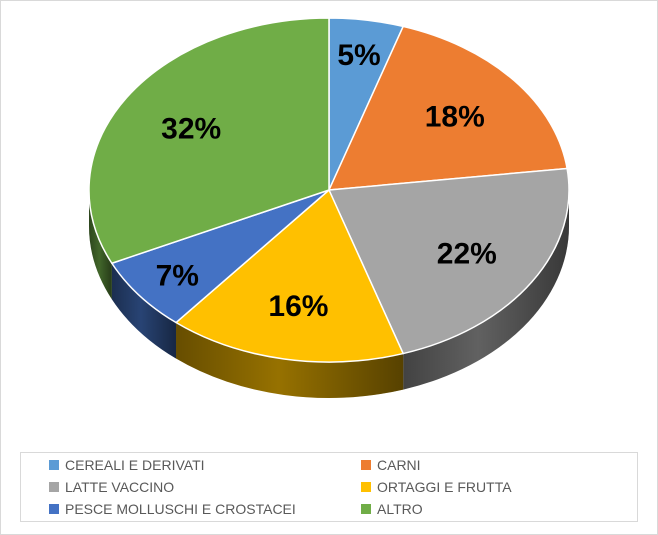  I want to click on legend-item-ortaggi: ORTAGGI E FRUTTA, so click(491, 487).